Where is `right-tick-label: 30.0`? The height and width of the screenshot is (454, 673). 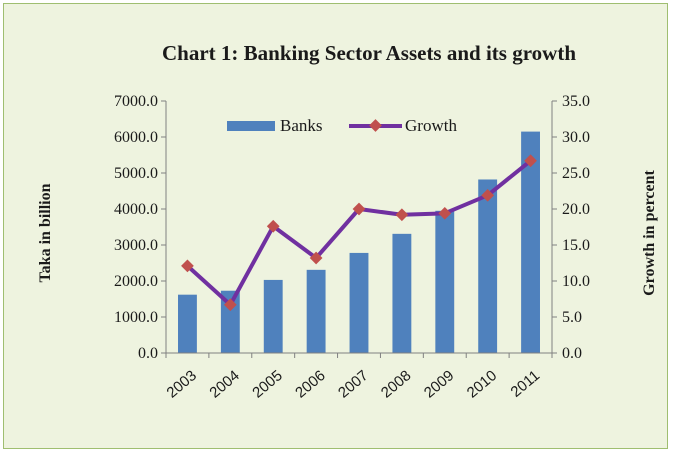
right-tick-label: 30.0 is located at coordinates (576, 137).